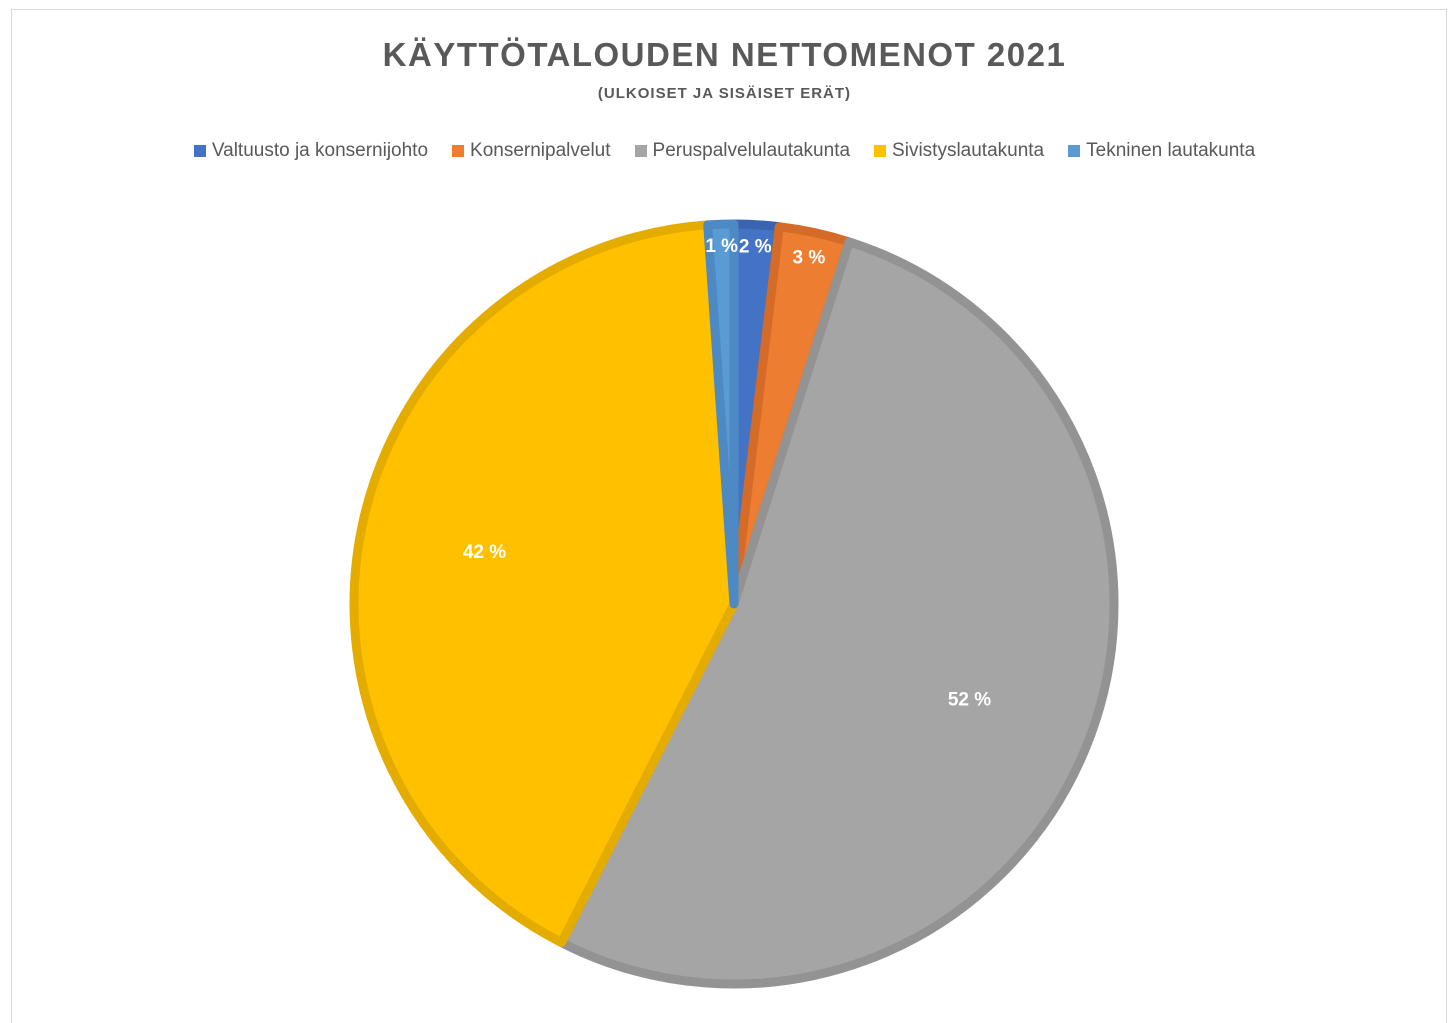 Image resolution: width=1449 pixels, height=1023 pixels. What do you see at coordinates (458, 151) in the screenshot?
I see `legend-swatch-konsernipalvelut` at bounding box center [458, 151].